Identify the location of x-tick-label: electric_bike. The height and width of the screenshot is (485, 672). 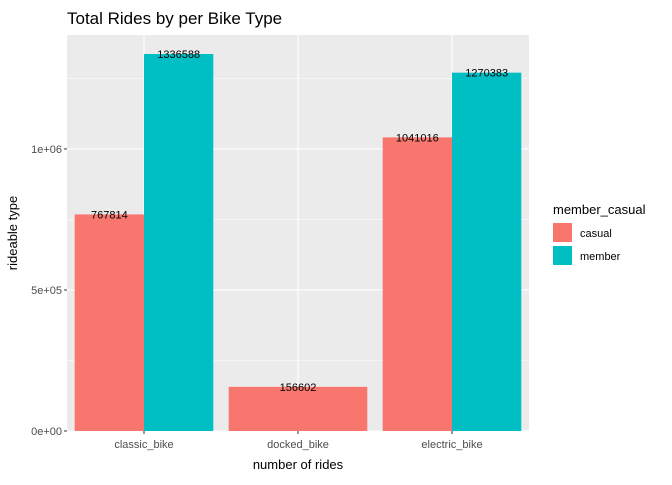
(451, 445).